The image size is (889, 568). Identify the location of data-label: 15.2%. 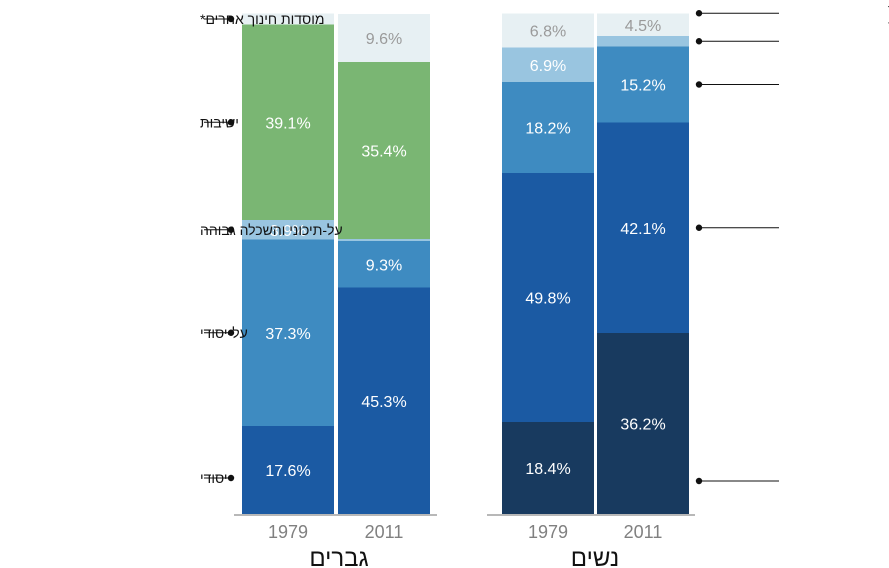
(642, 86).